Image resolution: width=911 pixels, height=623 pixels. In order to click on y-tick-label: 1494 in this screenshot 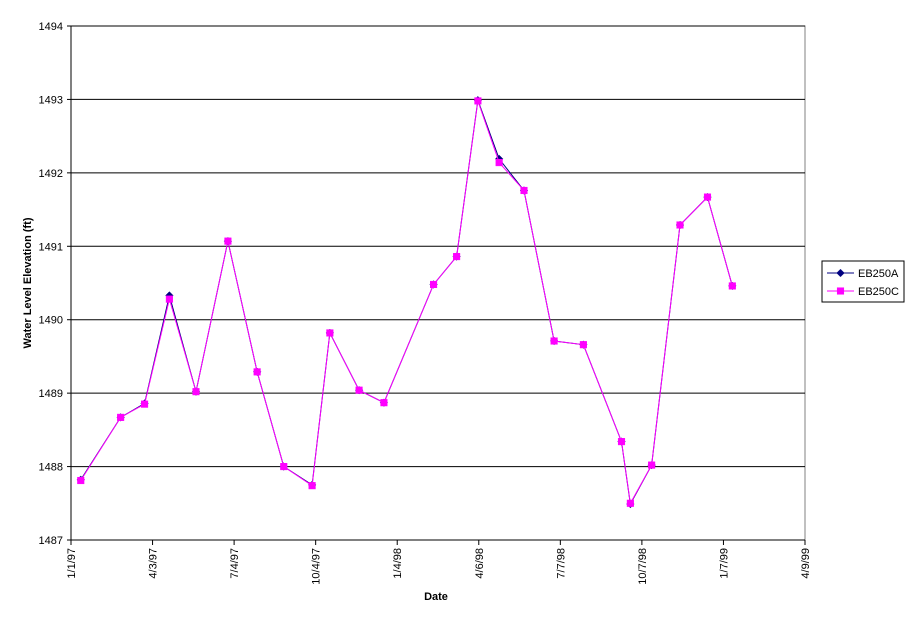, I will do `click(51, 27)`.